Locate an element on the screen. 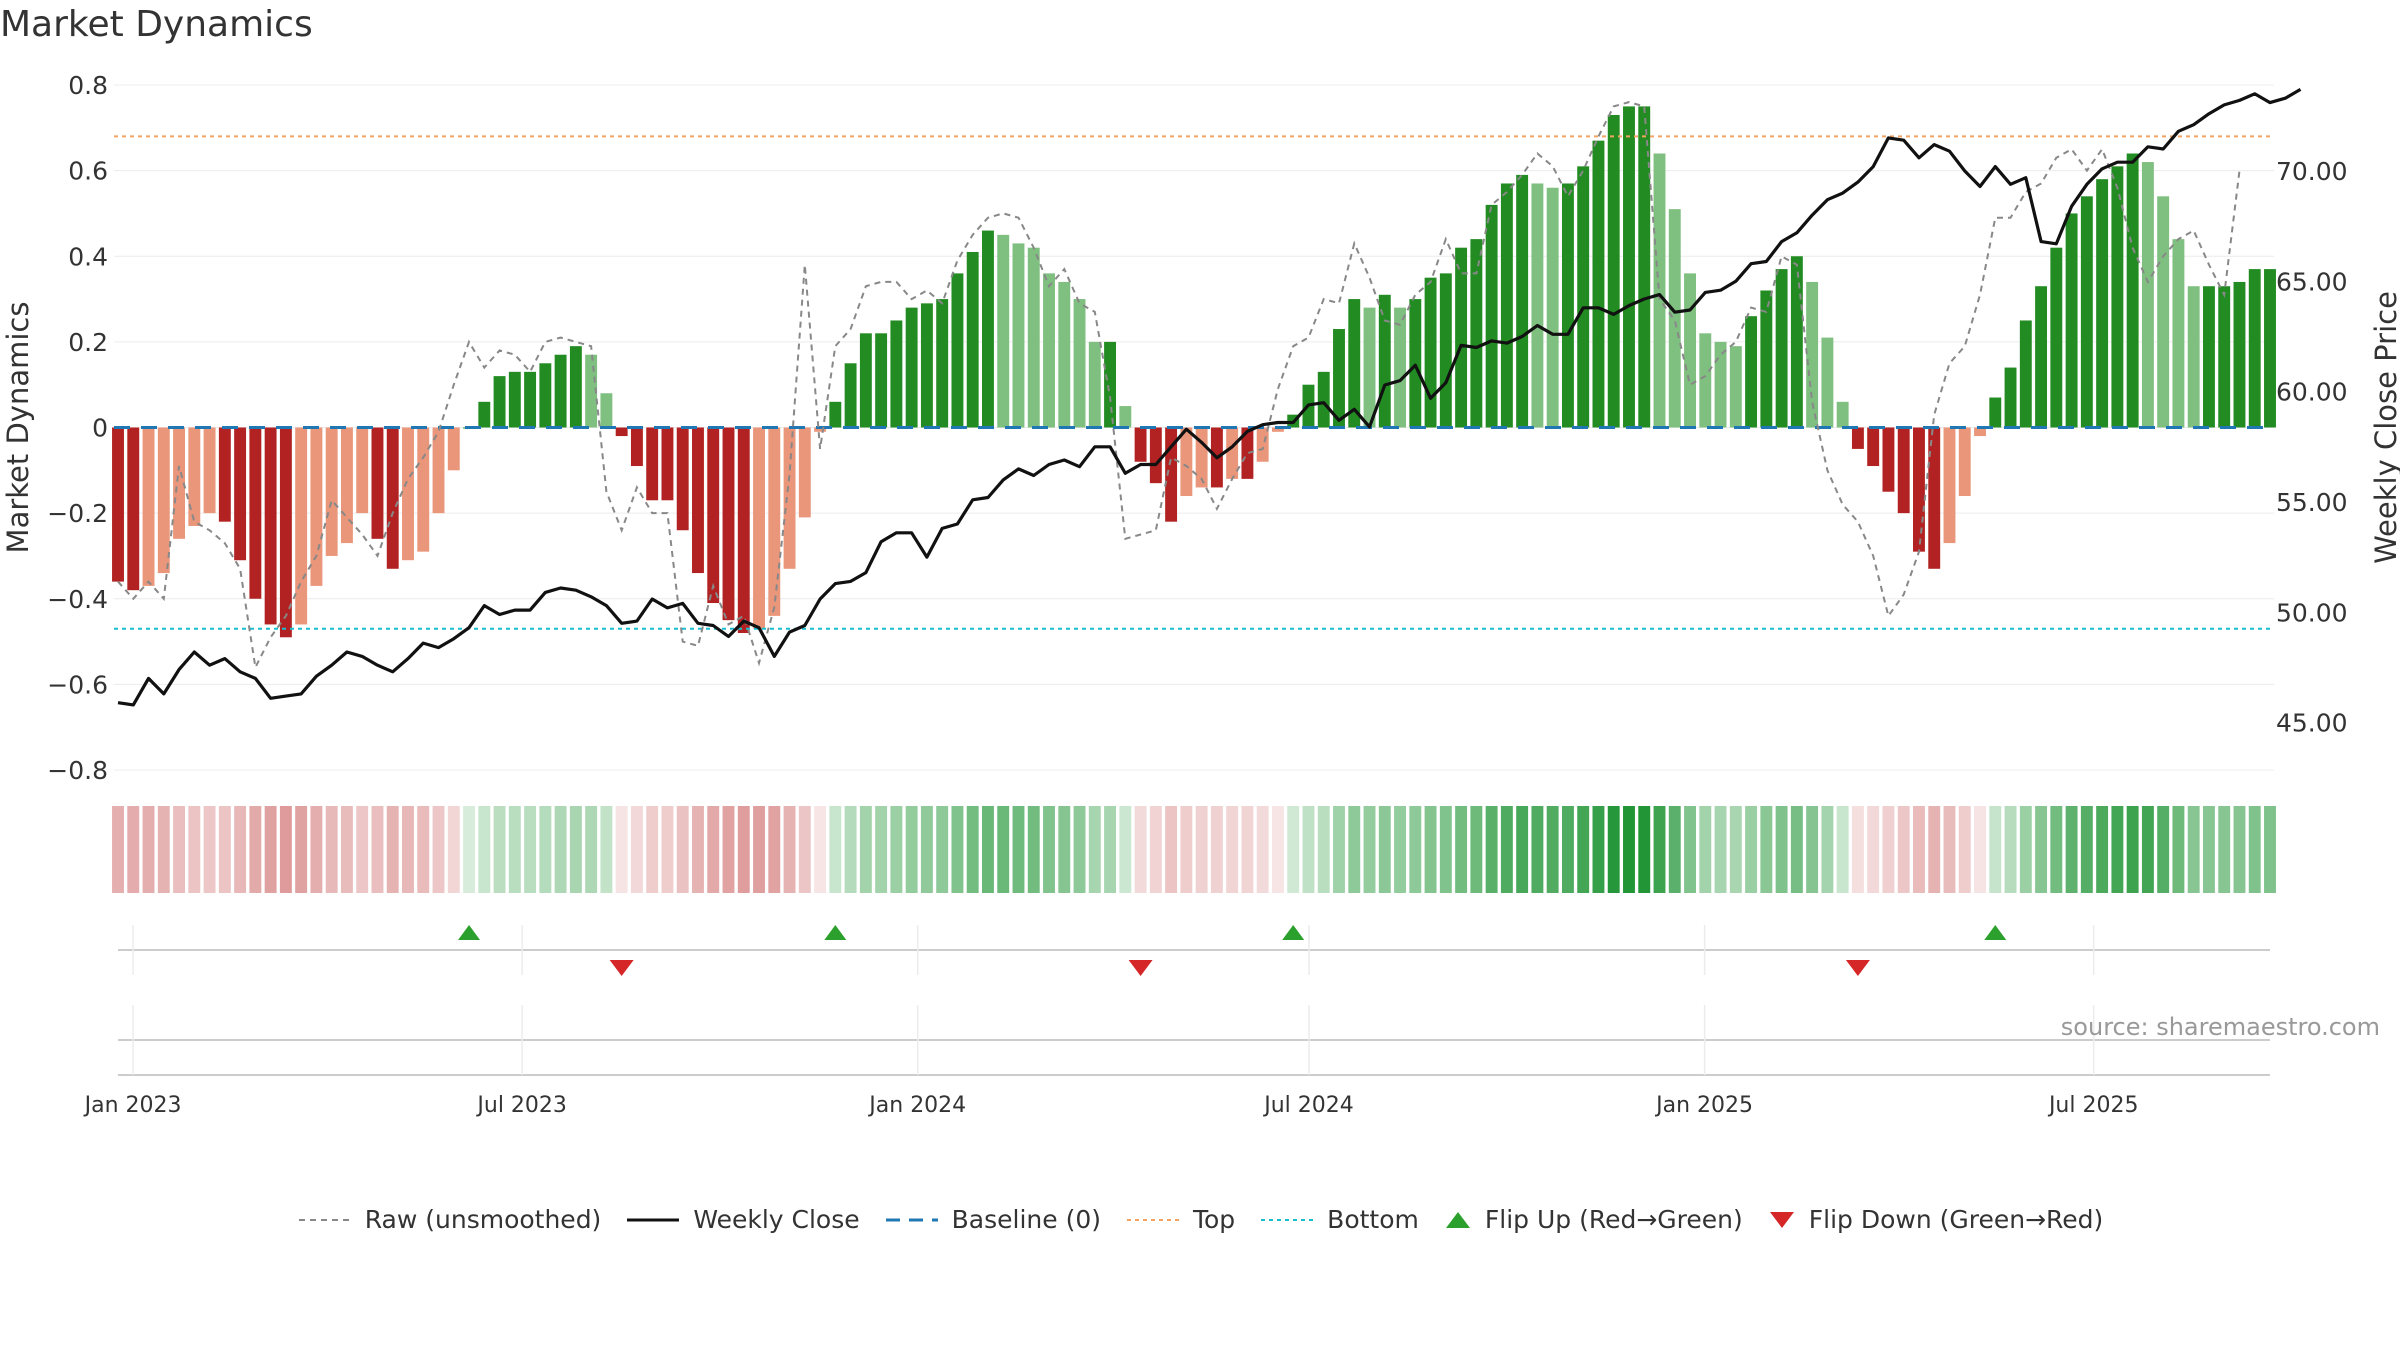 This screenshot has height=1350, width=2400. legend-item-flip-up: Flip Up (Red→Green) is located at coordinates (1593, 1219).